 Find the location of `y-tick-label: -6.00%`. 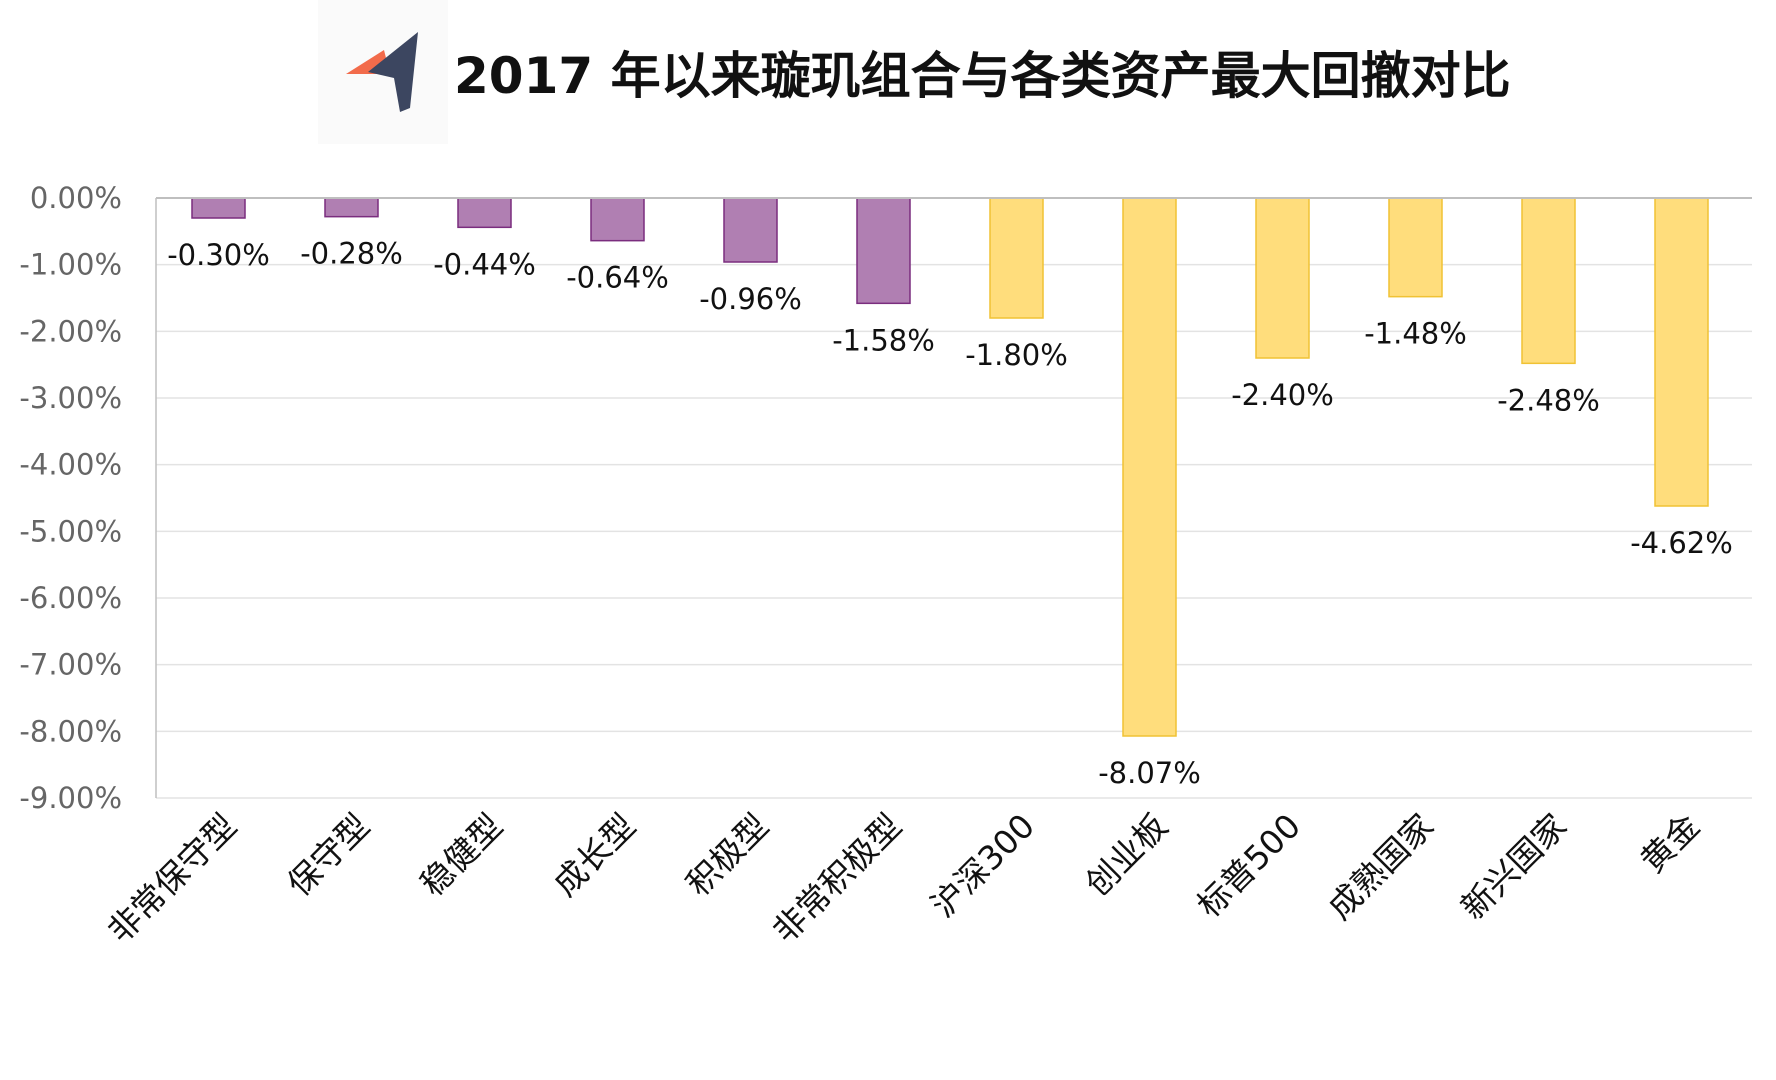

y-tick-label: -6.00% is located at coordinates (70, 598).